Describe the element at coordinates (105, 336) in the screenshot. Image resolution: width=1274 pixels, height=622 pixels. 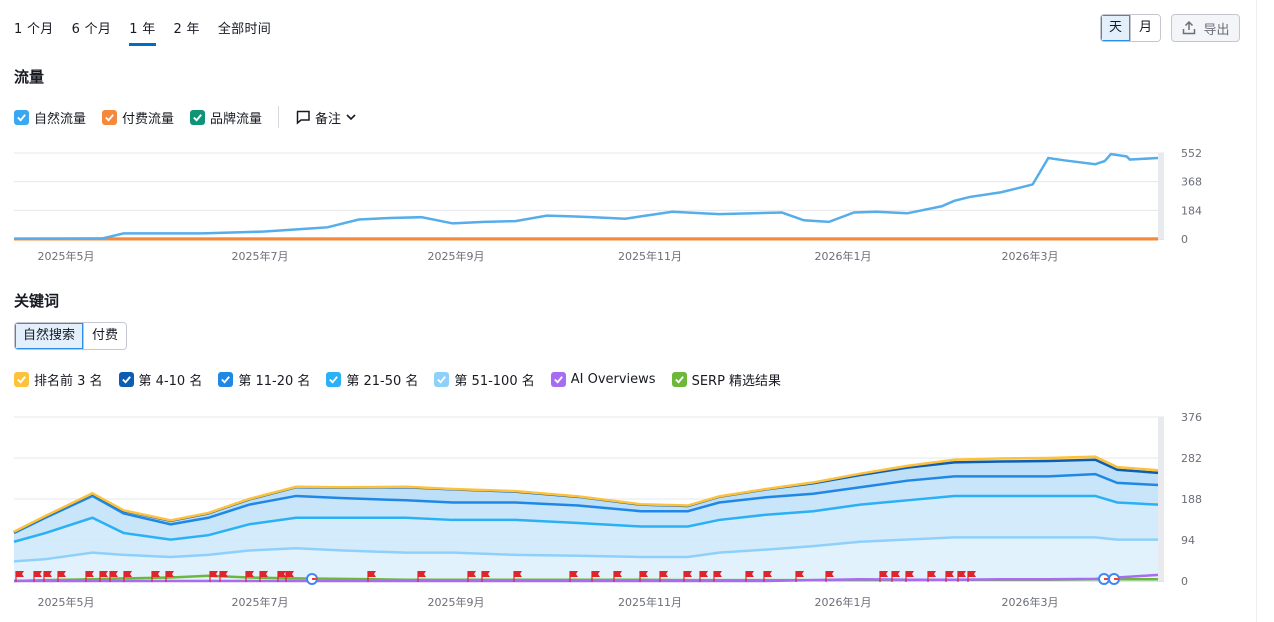
I see `paid-search-tab: 付费` at that location.